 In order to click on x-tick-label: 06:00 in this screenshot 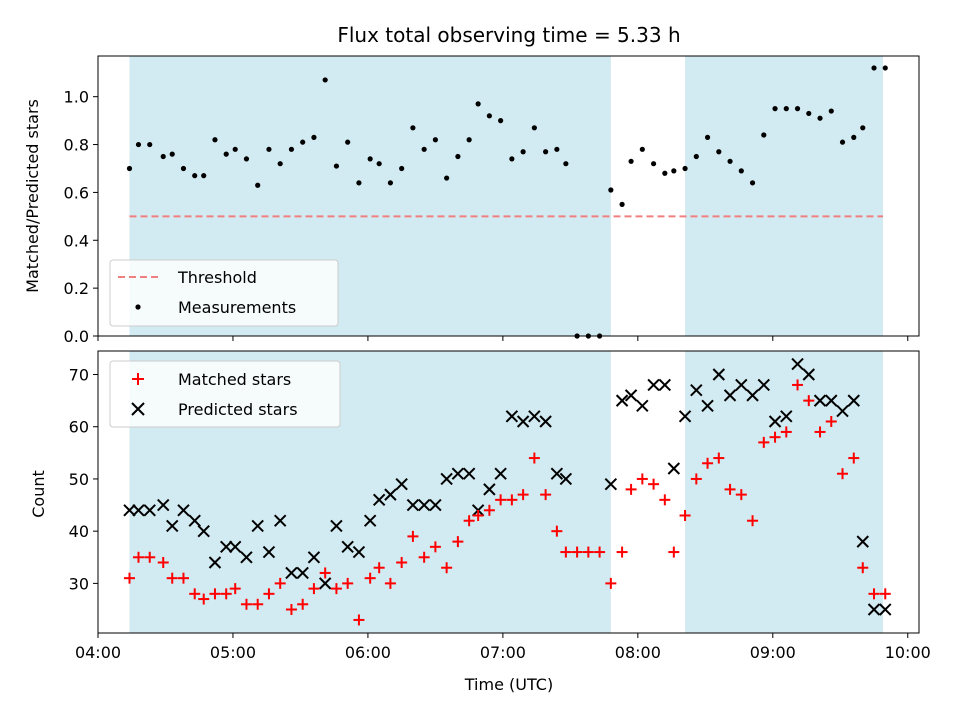, I will do `click(368, 652)`.